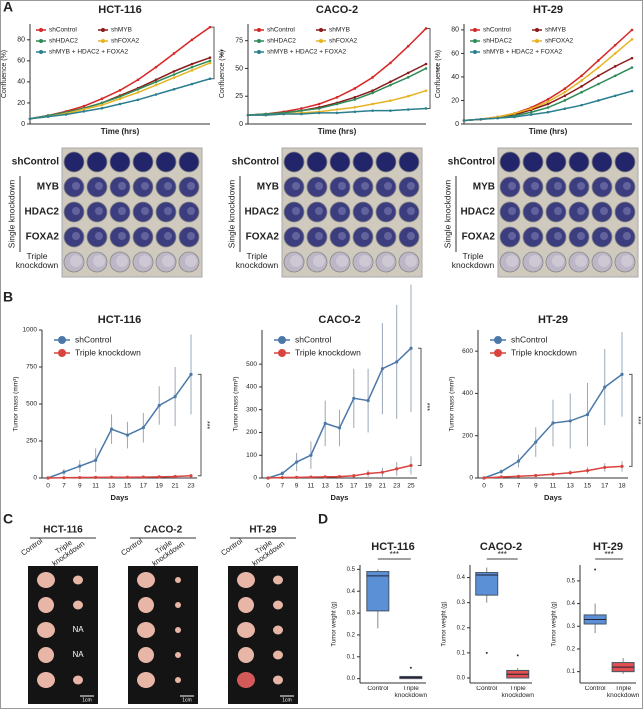 This screenshot has width=643, height=714. I want to click on legend-label: shMYB, so click(555, 30).